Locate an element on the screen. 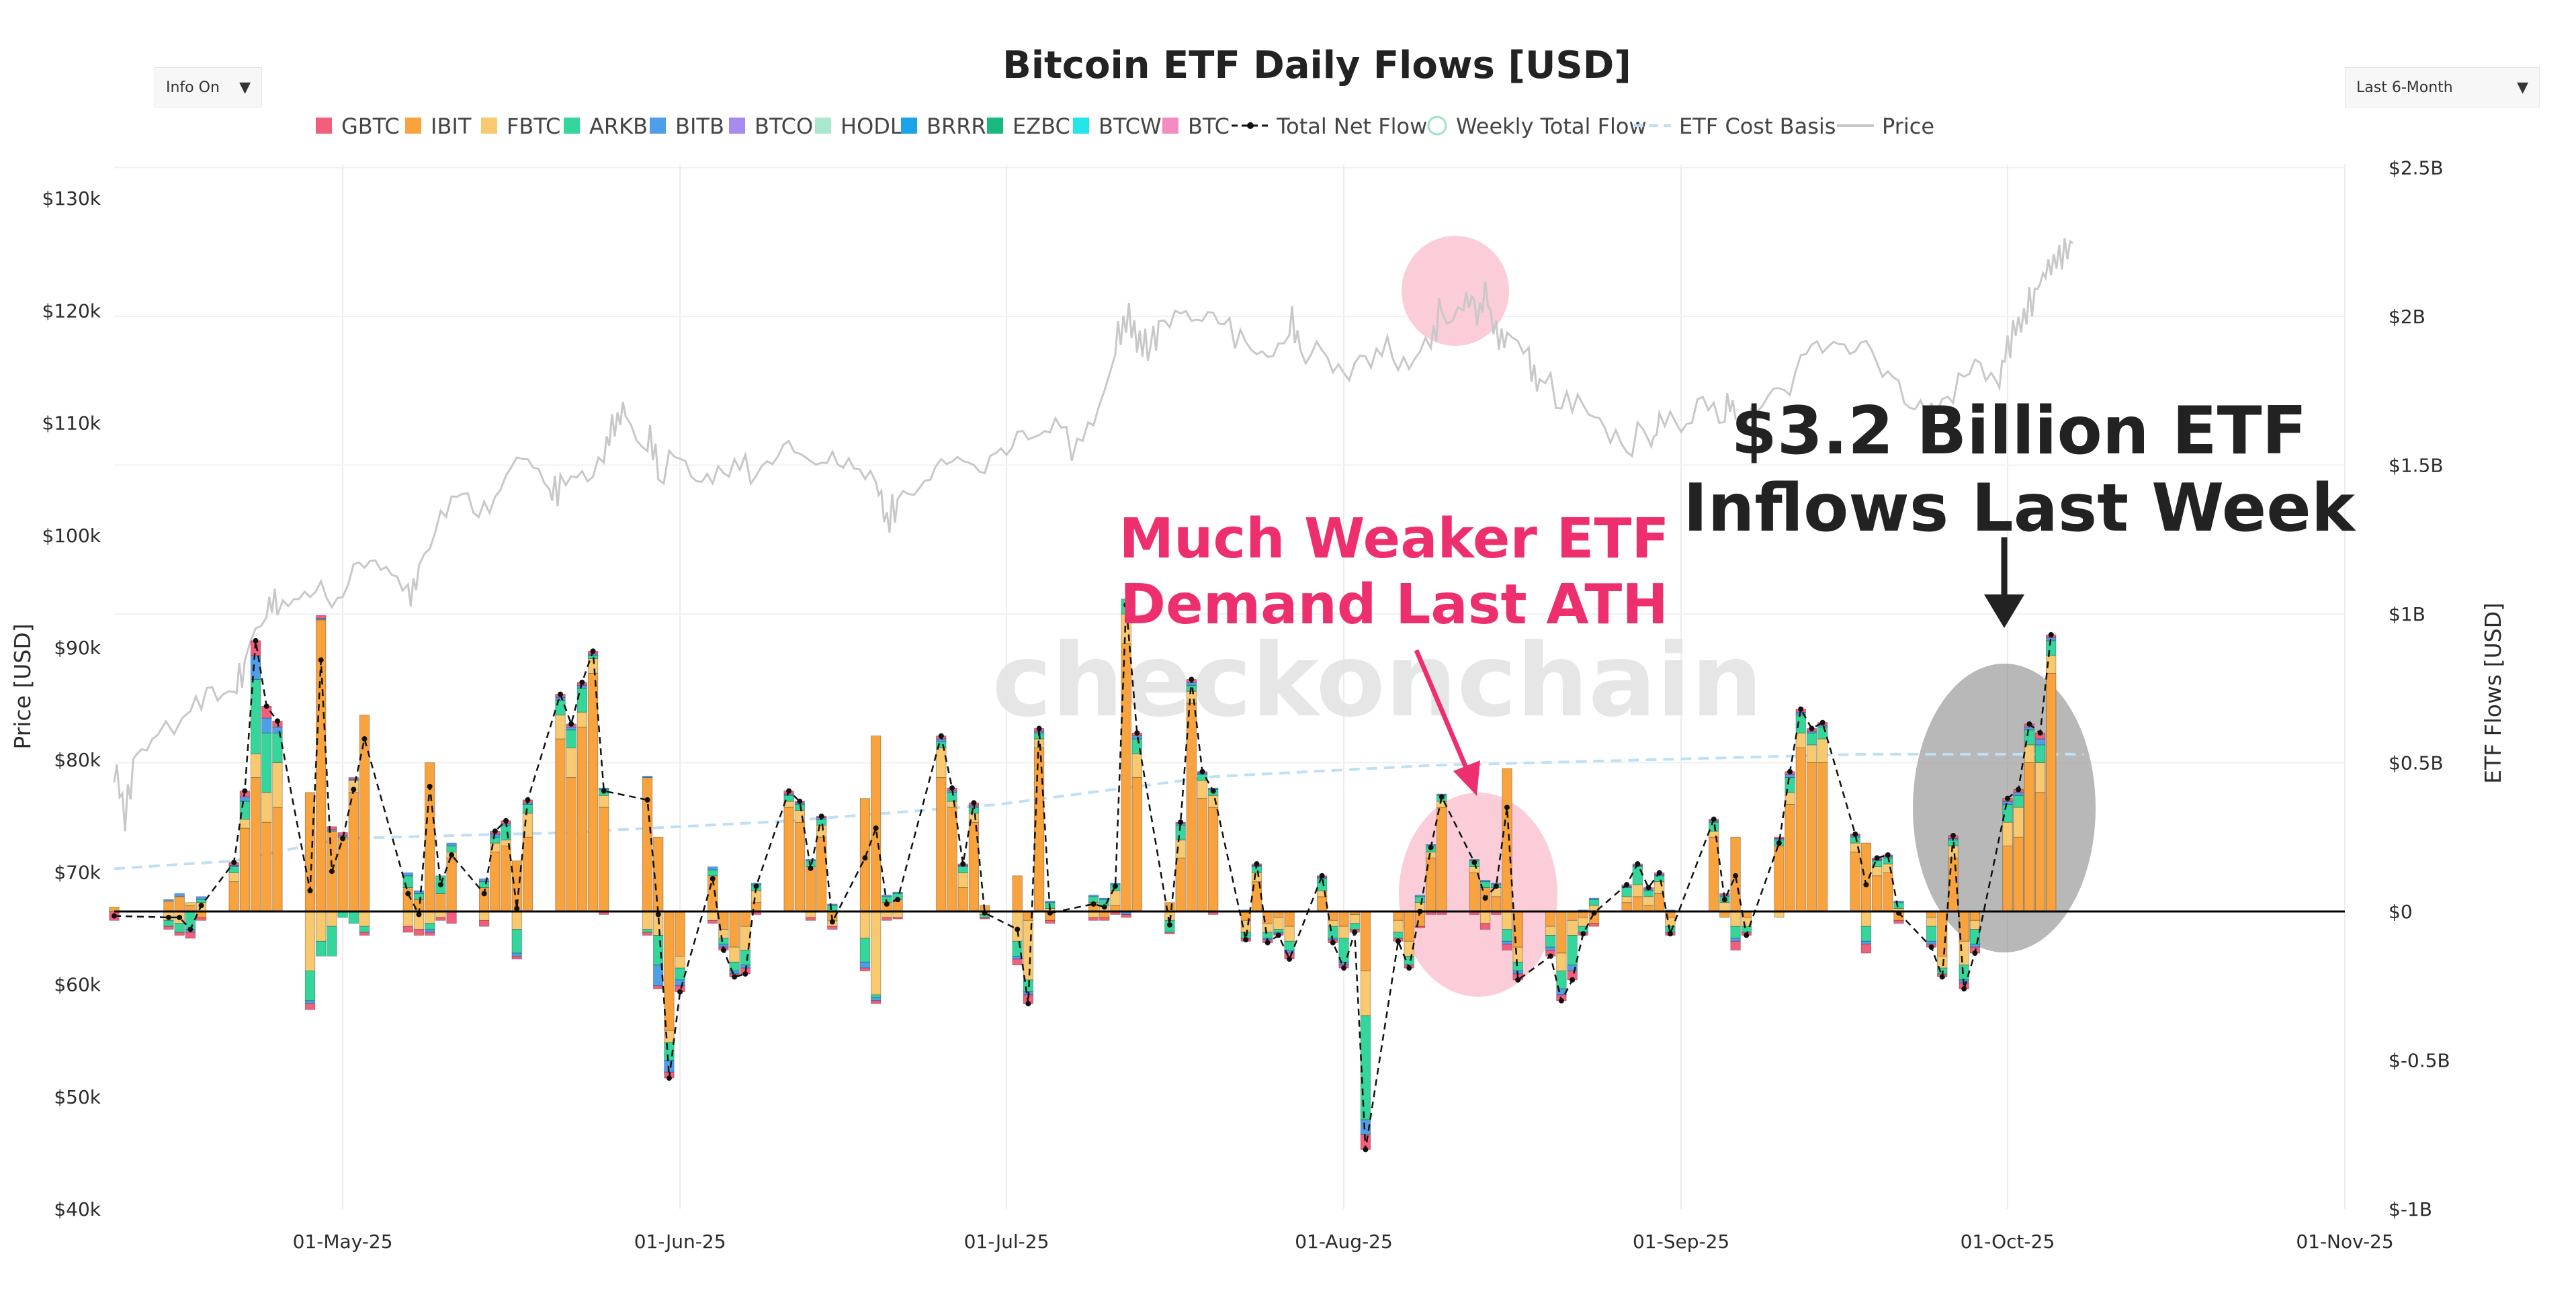 This screenshot has height=1295, width=2576. range-select: Last 6-Month ▼ is located at coordinates (2442, 87).